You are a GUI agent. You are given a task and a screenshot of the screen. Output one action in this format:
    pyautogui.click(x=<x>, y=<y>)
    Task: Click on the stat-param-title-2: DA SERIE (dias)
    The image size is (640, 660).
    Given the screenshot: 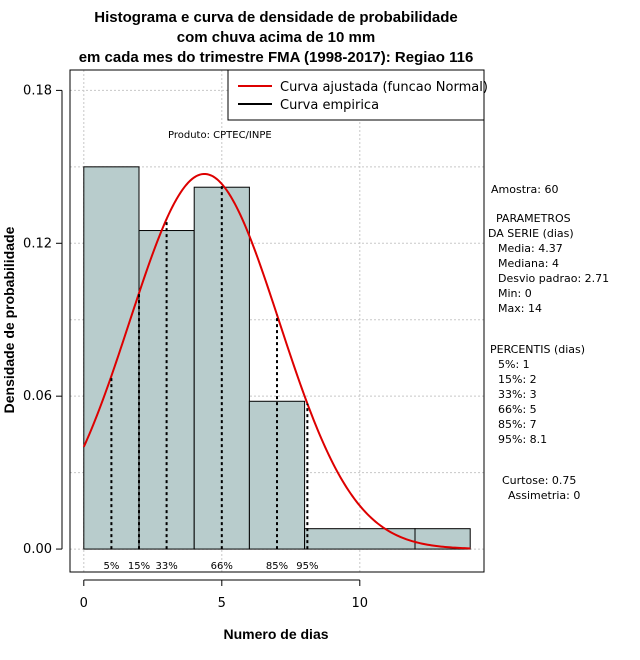 What is the action you would take?
    pyautogui.click(x=531, y=233)
    